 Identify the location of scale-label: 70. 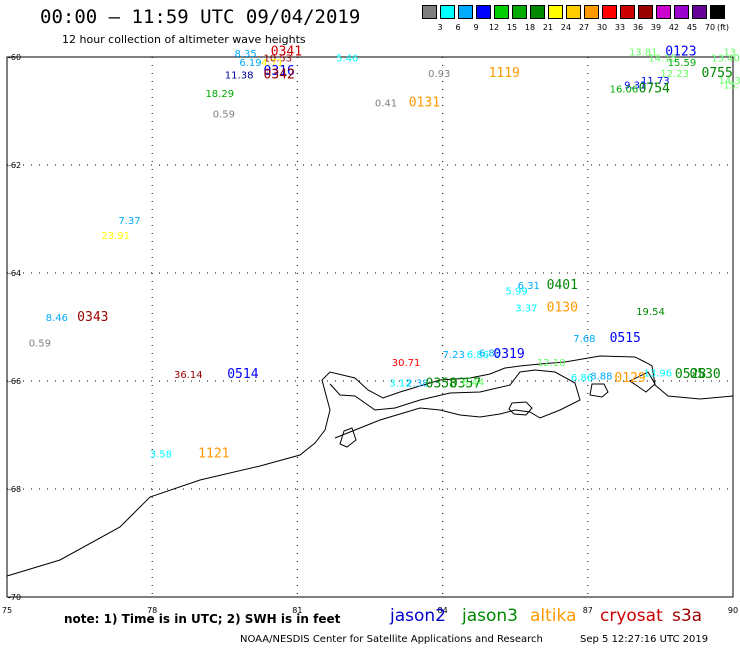
(710, 27).